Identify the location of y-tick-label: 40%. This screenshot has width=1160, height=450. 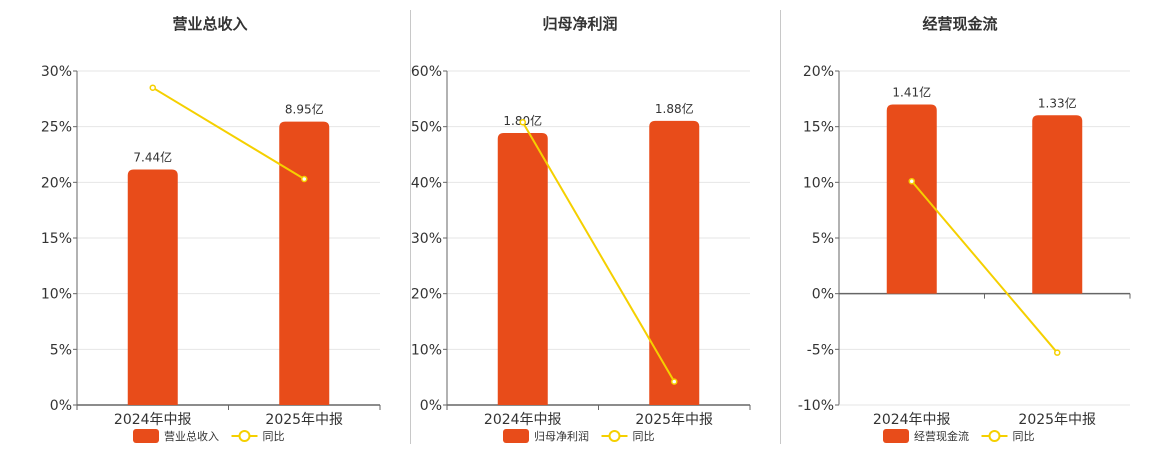
(426, 183).